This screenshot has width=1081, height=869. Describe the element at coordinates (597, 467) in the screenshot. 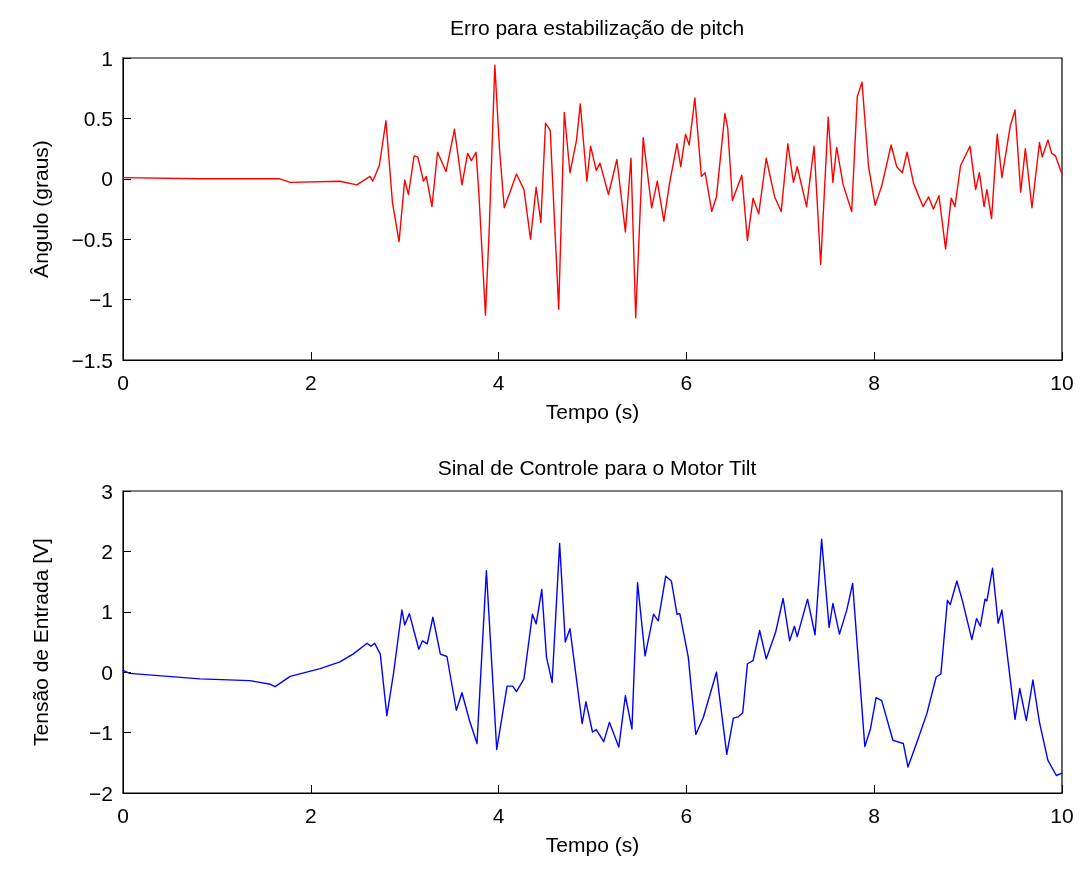

I see `chart-title: Sinal de Controle para o Motor Tilt` at that location.